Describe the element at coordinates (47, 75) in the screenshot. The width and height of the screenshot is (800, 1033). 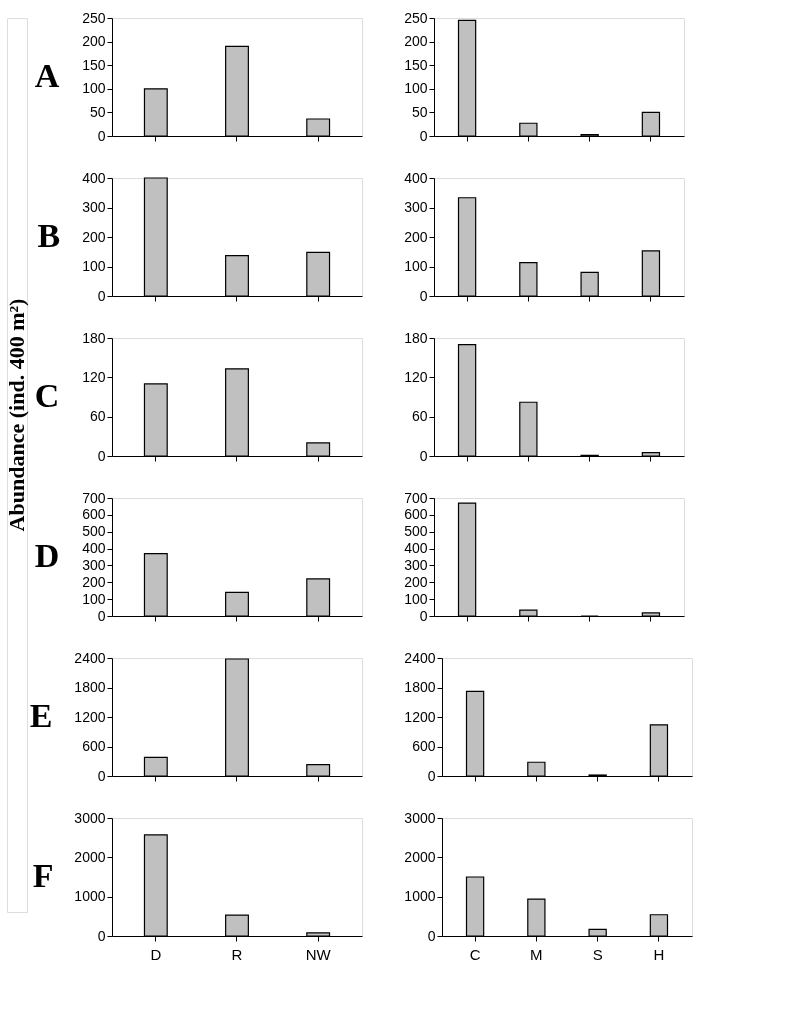
I see `text: A` at that location.